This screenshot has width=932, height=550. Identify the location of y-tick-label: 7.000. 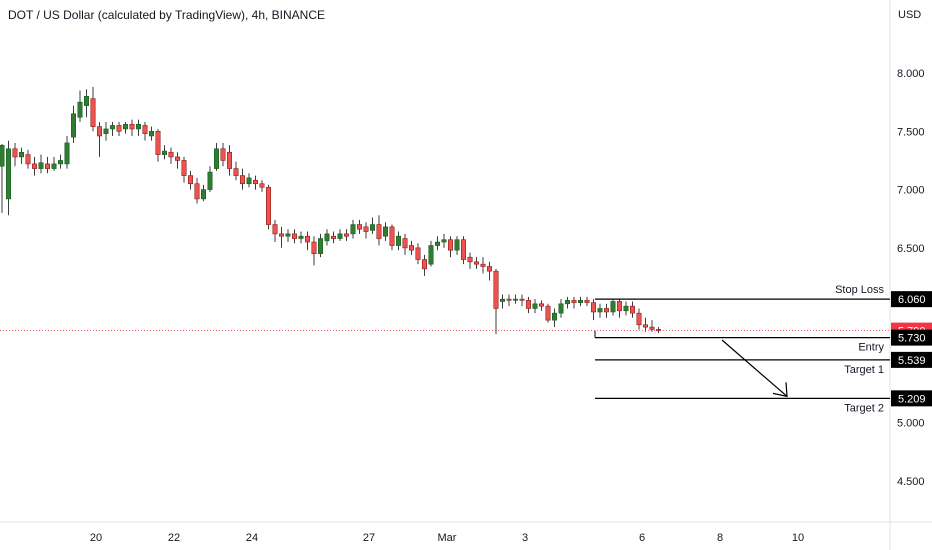
(911, 191).